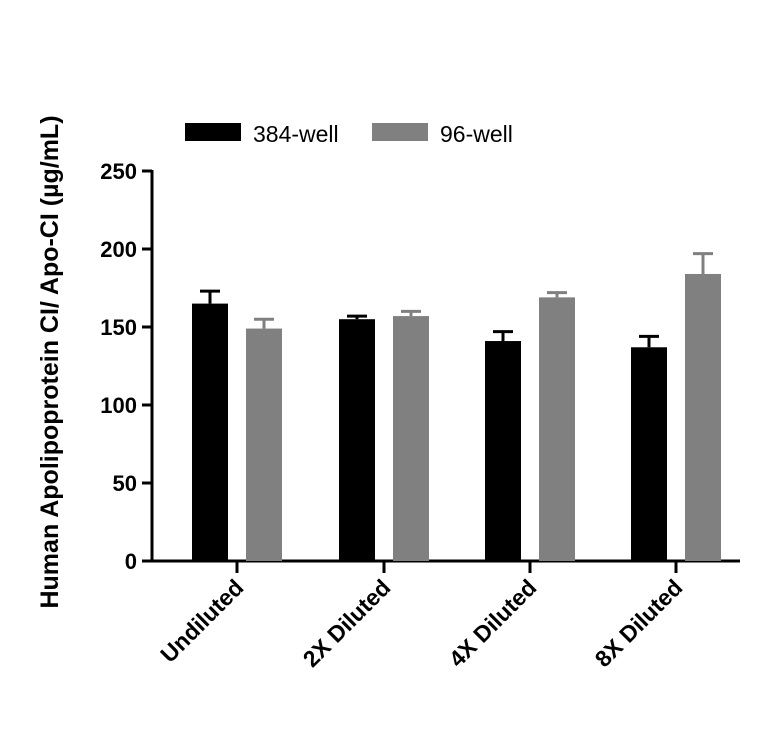 The height and width of the screenshot is (732, 768). Describe the element at coordinates (118, 249) in the screenshot. I see `y-tick-label: 200` at that location.